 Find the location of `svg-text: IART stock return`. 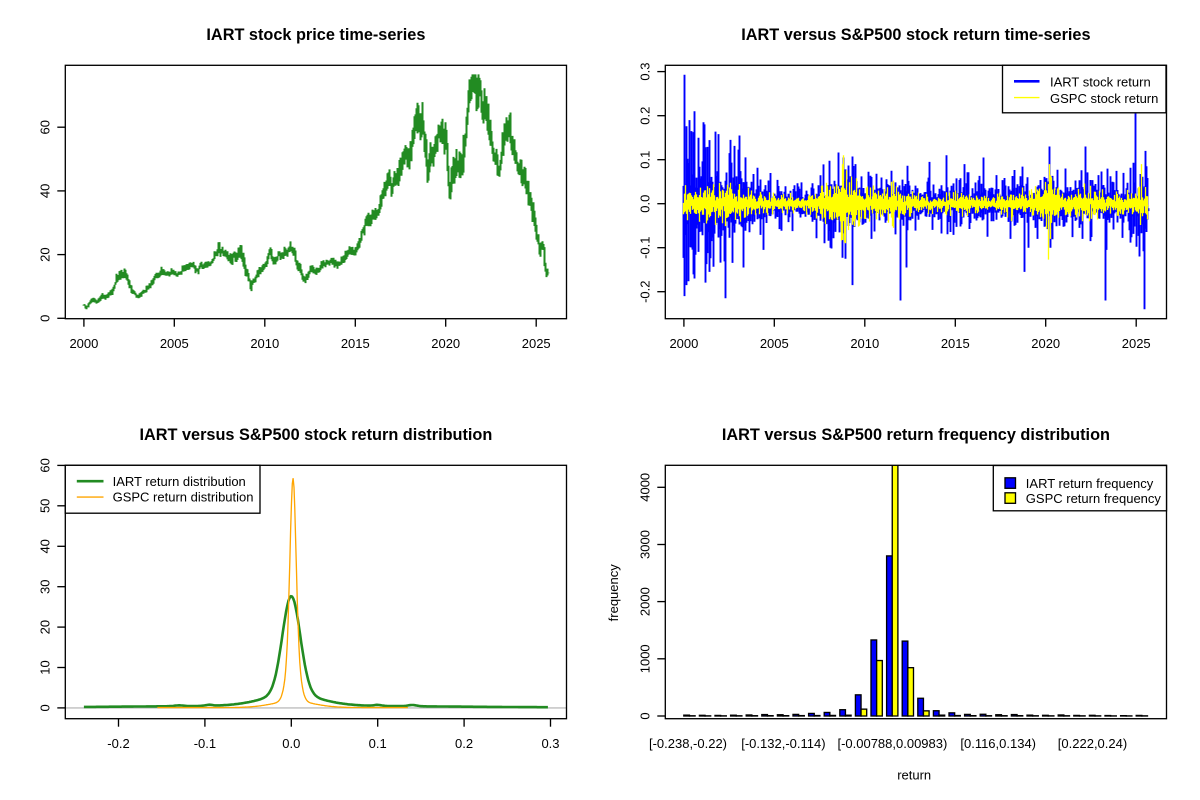

svg-text: IART stock return is located at coordinates (1100, 81).